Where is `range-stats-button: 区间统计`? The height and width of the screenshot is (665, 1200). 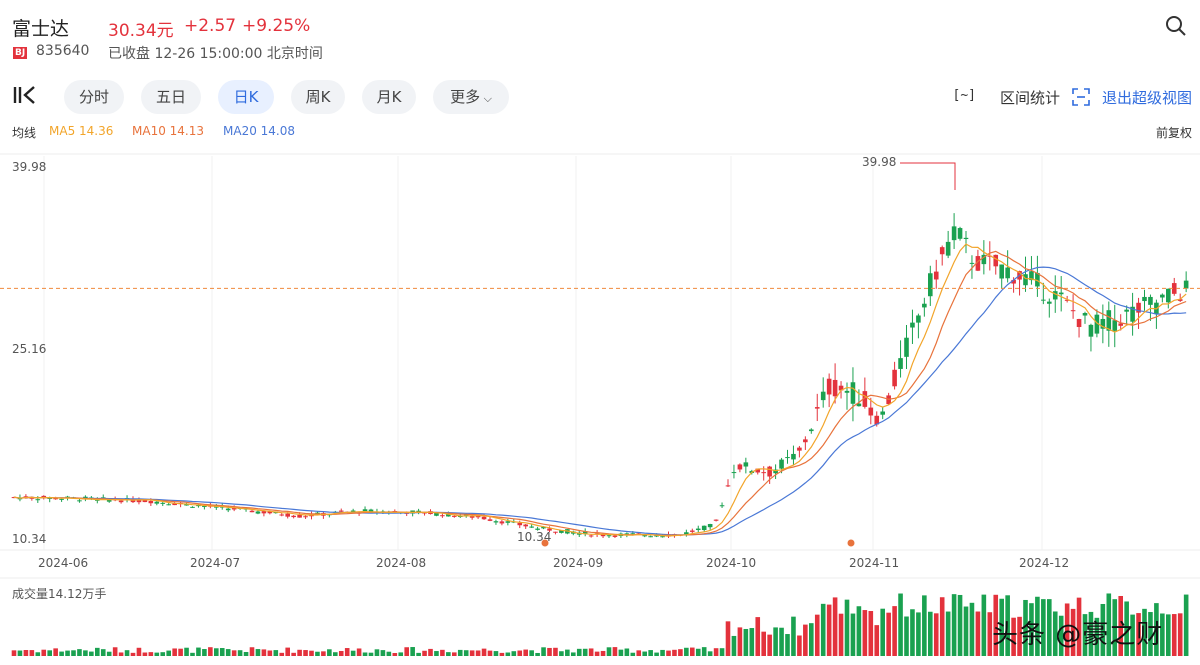 range-stats-button: 区间统计 is located at coordinates (1029, 98).